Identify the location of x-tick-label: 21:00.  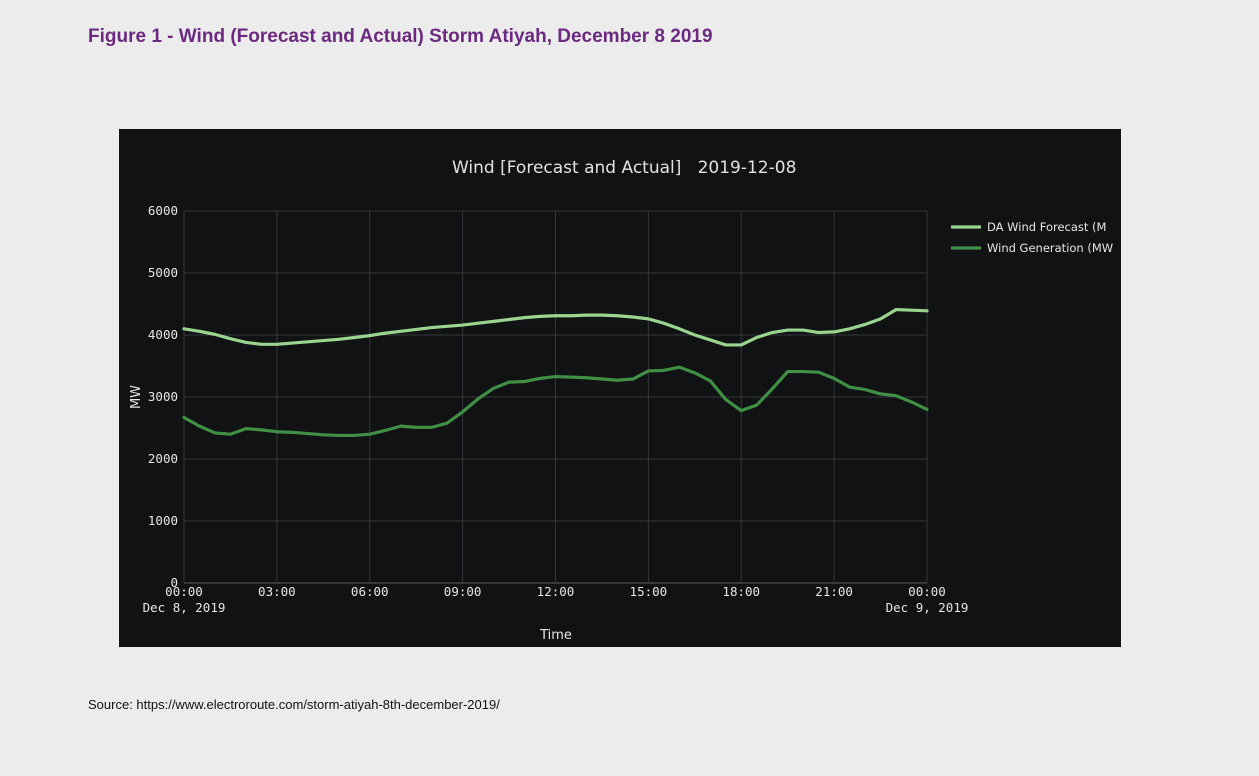
(834, 591).